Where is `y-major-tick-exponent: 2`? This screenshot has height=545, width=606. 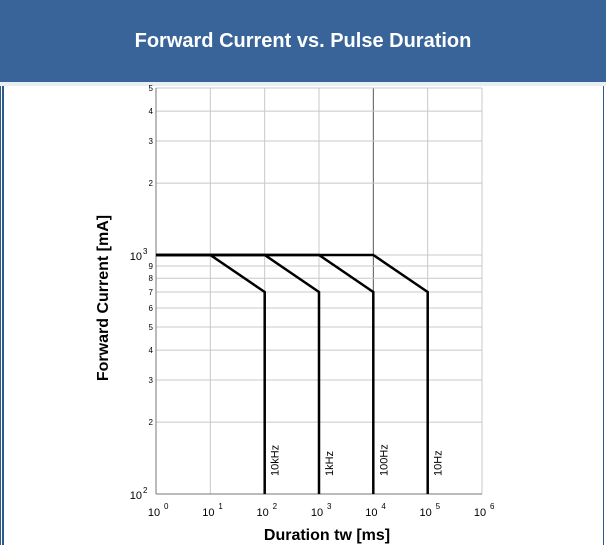 y-major-tick-exponent: 2 is located at coordinates (145, 490).